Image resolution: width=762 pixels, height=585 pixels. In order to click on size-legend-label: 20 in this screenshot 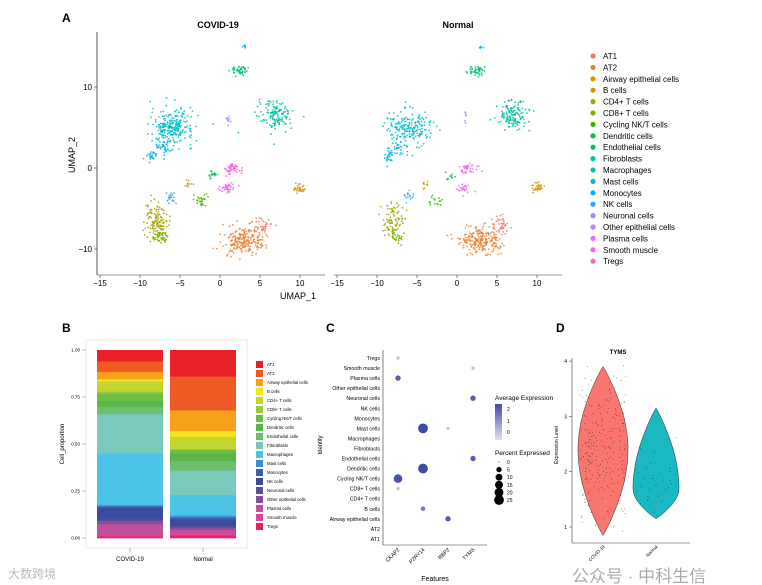, I will do `click(510, 493)`.